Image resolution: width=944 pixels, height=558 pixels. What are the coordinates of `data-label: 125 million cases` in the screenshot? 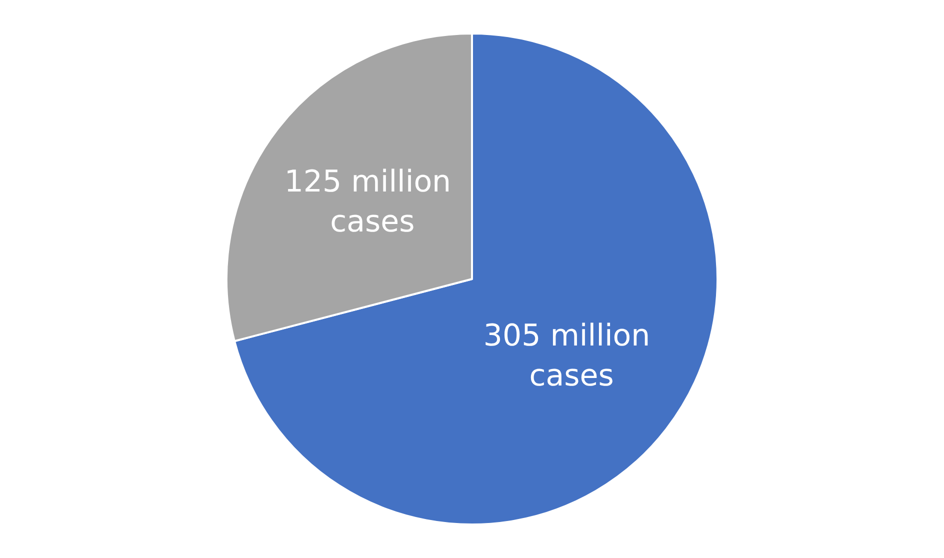 It's located at (372, 202).